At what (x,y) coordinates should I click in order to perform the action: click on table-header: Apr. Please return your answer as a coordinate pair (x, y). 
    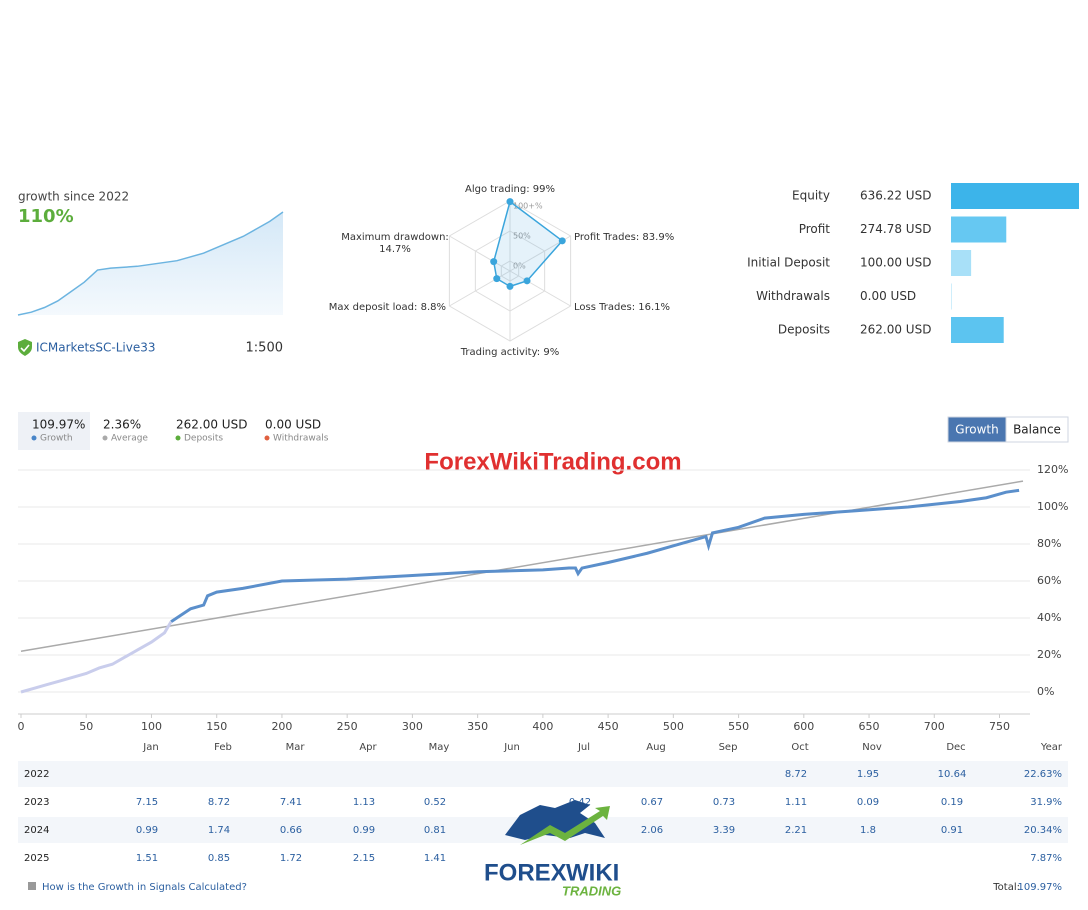
    Looking at the image, I should click on (368, 747).